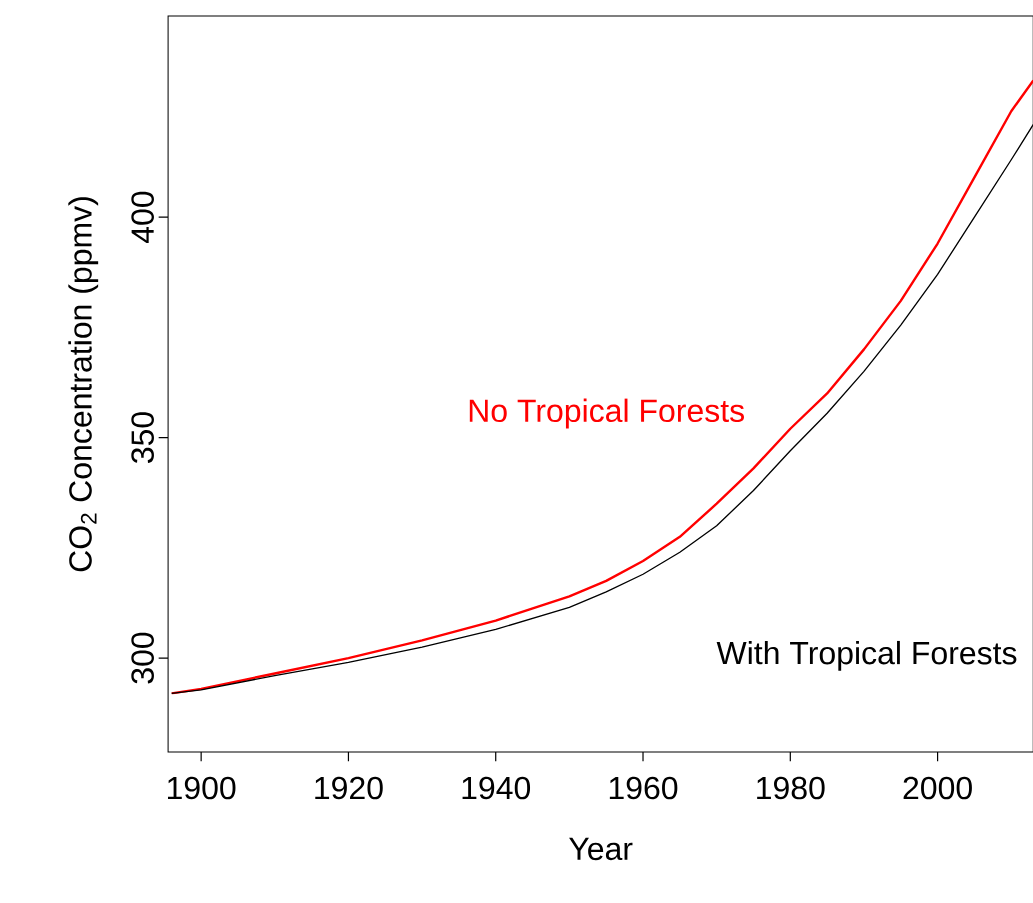 Image resolution: width=1033 pixels, height=903 pixels. Describe the element at coordinates (202, 788) in the screenshot. I see `x-tick-label: 1900` at that location.